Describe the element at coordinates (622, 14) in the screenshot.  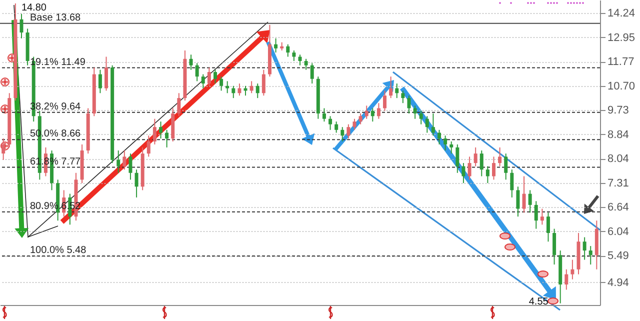
I see `y-tick-label: 14.24` at that location.